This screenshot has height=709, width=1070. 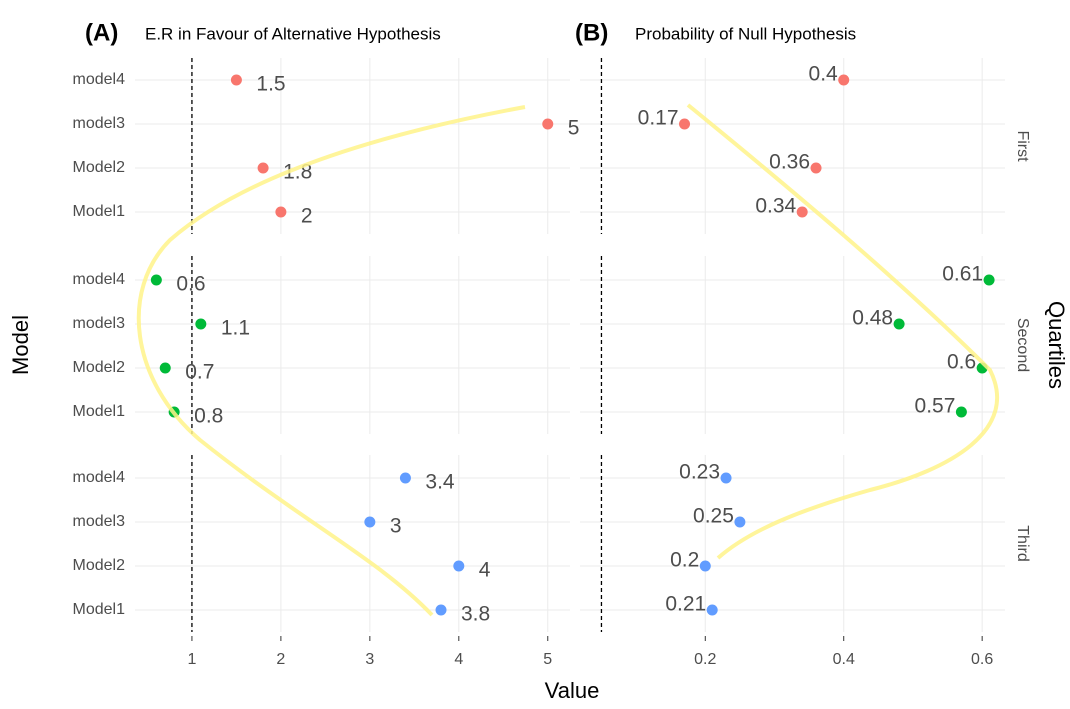 What do you see at coordinates (1022, 345) in the screenshot?
I see `strip-label: Second` at bounding box center [1022, 345].